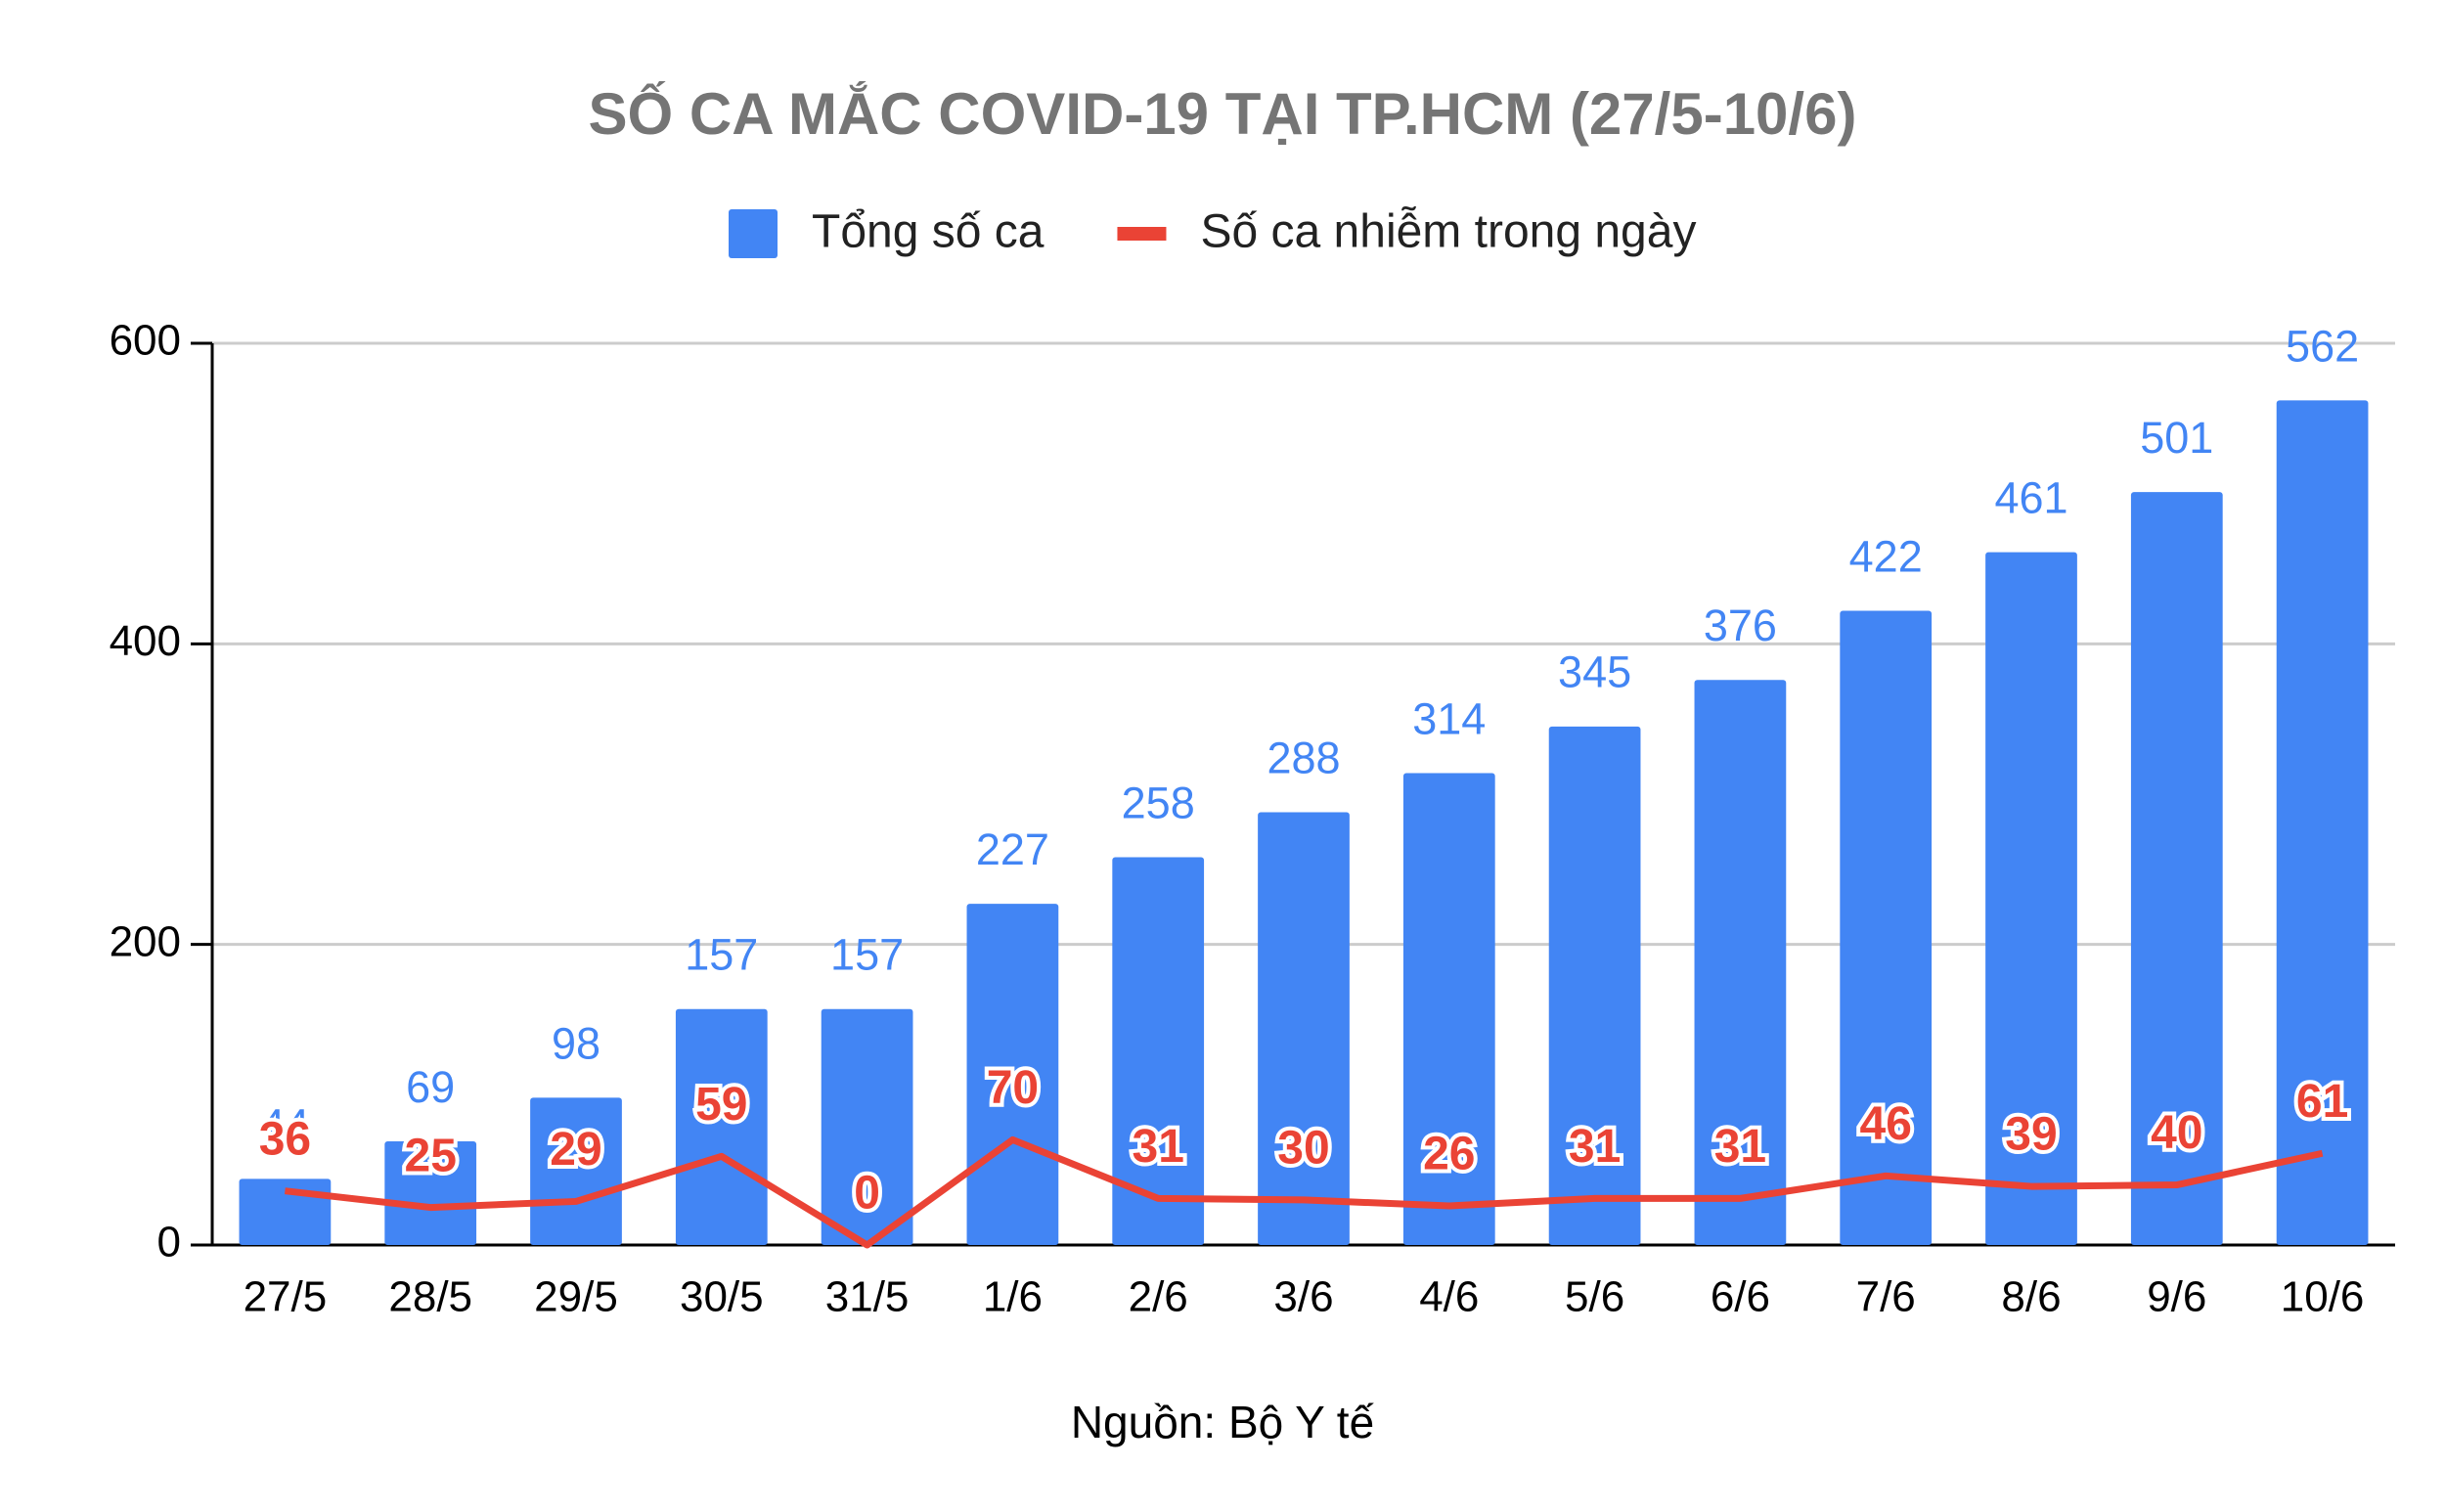 The image size is (2445, 1512). Describe the element at coordinates (867, 1297) in the screenshot. I see `x-tick-label: 31/5` at that location.